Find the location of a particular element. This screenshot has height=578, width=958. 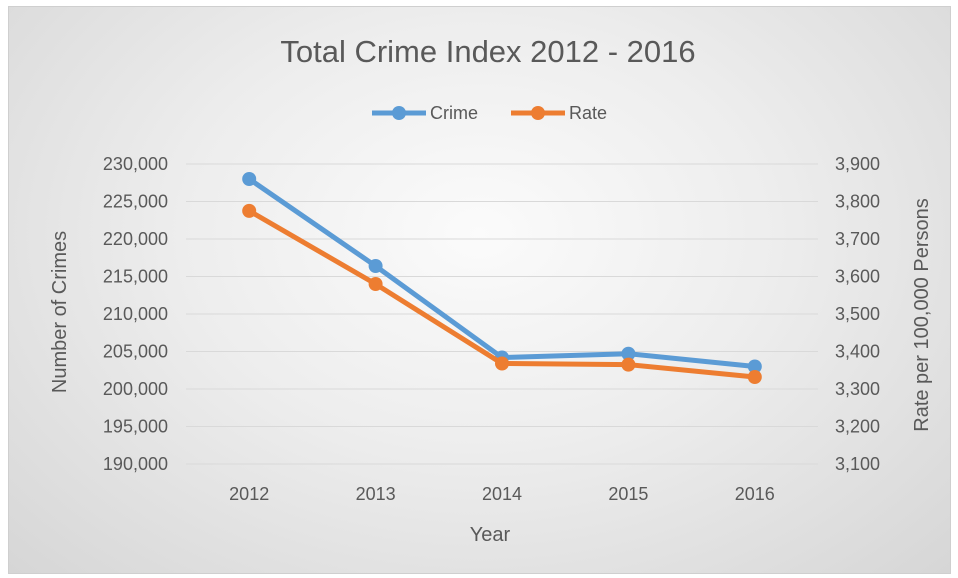

y2-tick-label: 3,900 is located at coordinates (857, 164).